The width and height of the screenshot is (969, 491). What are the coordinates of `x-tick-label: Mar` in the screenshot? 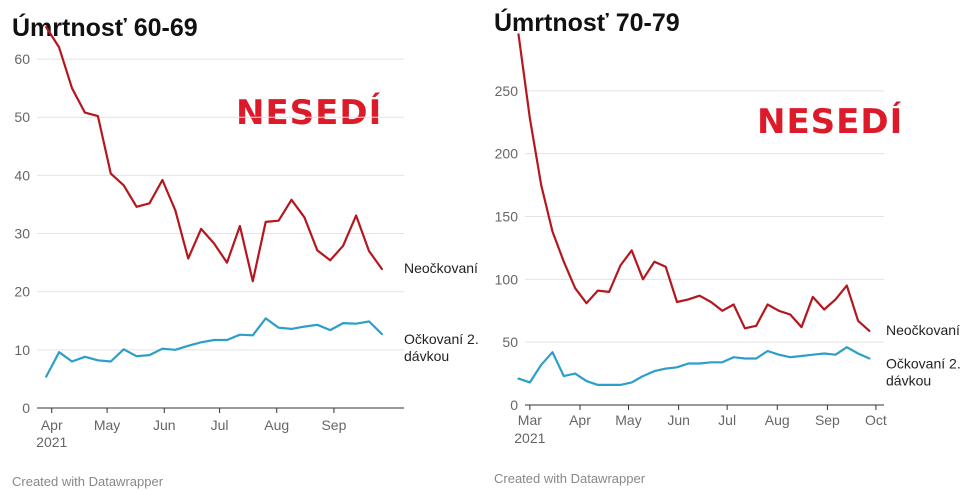 It's located at (530, 420).